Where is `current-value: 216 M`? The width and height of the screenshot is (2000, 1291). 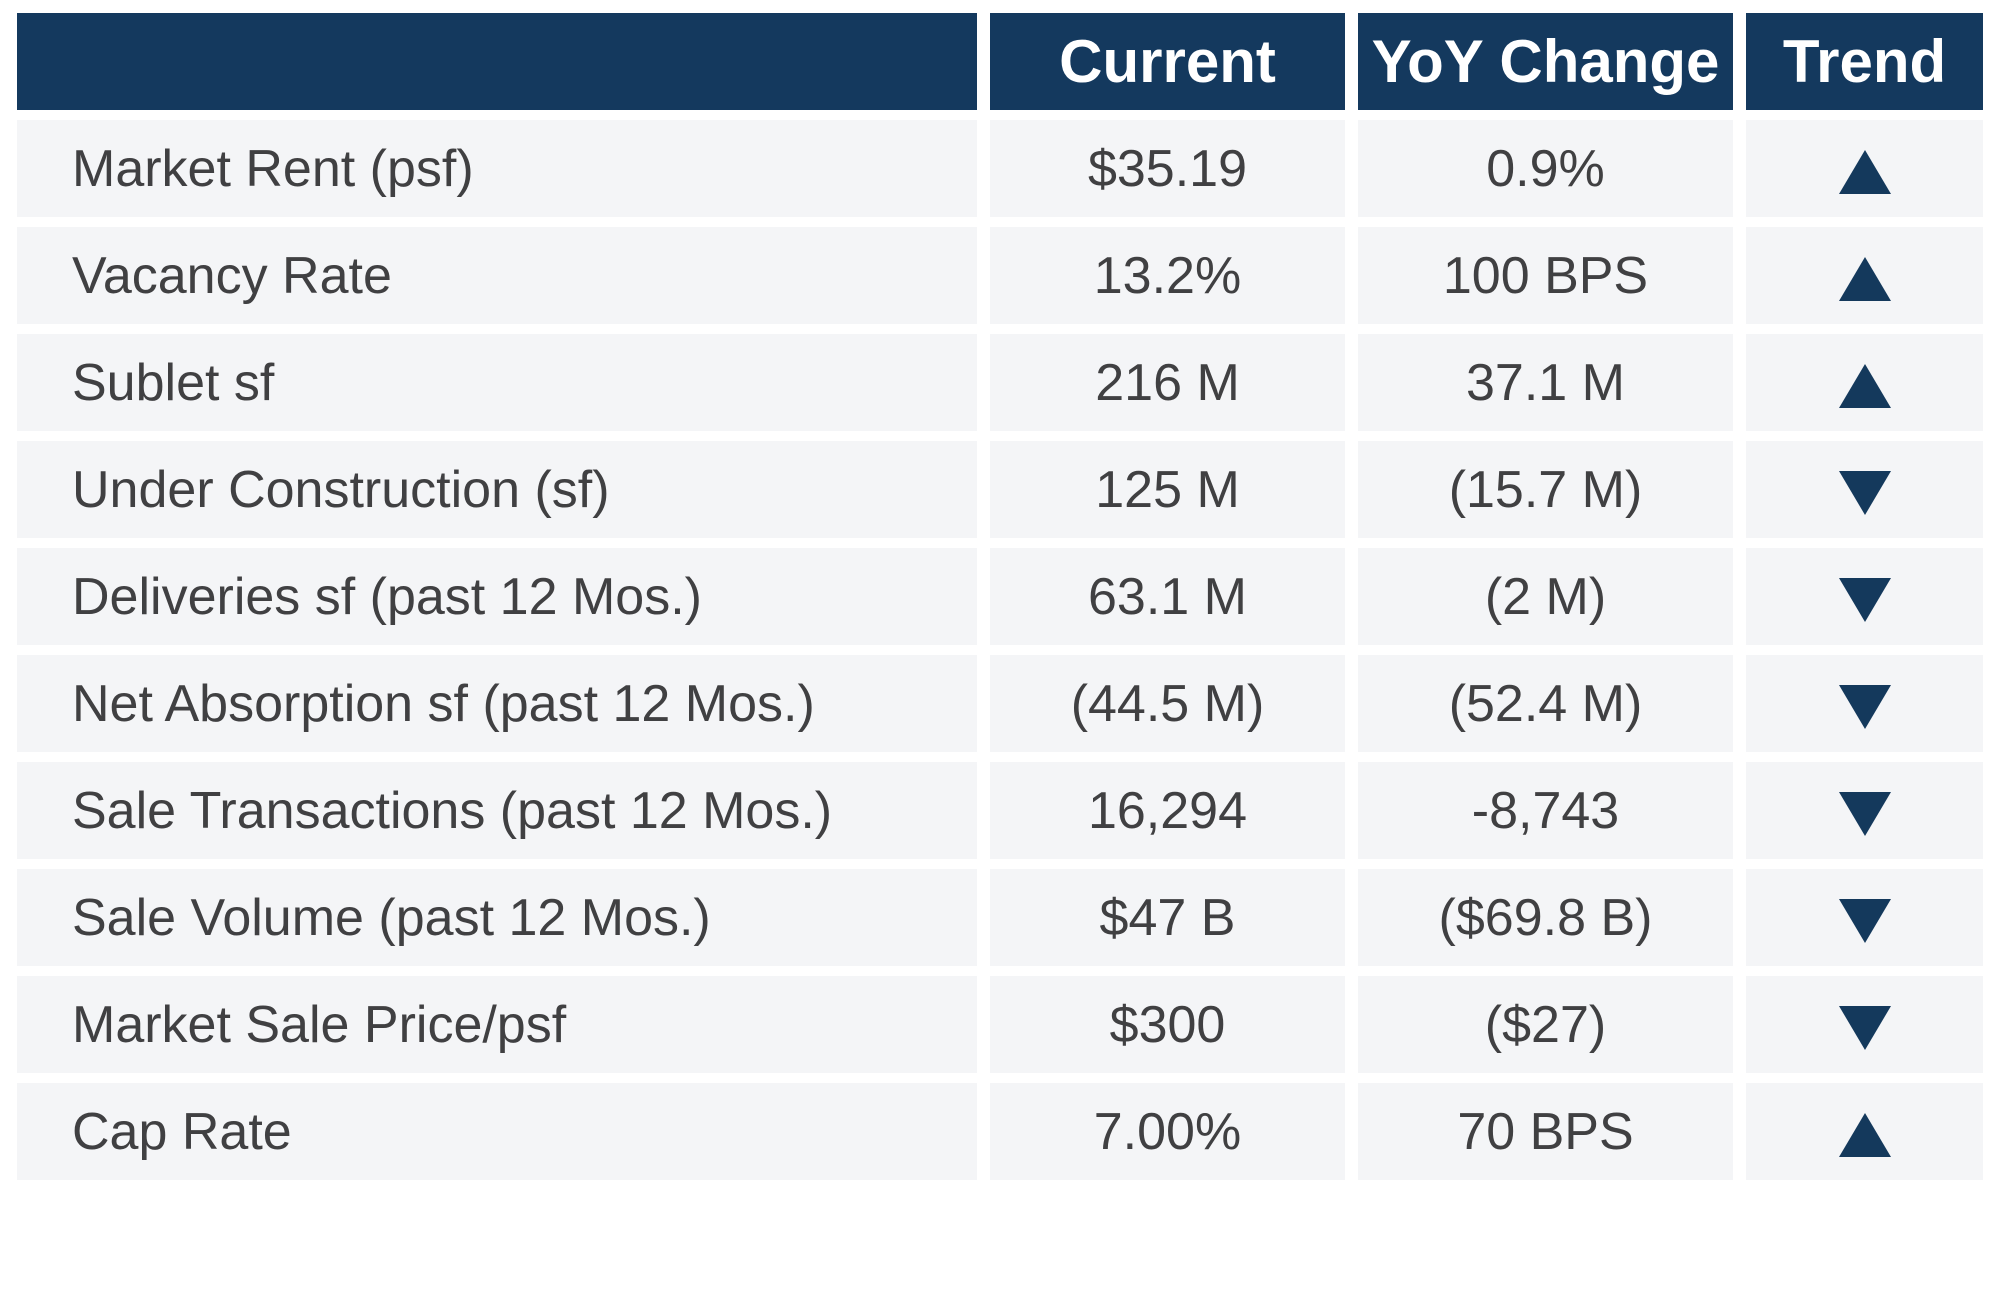
current-value: 216 M is located at coordinates (1167, 382).